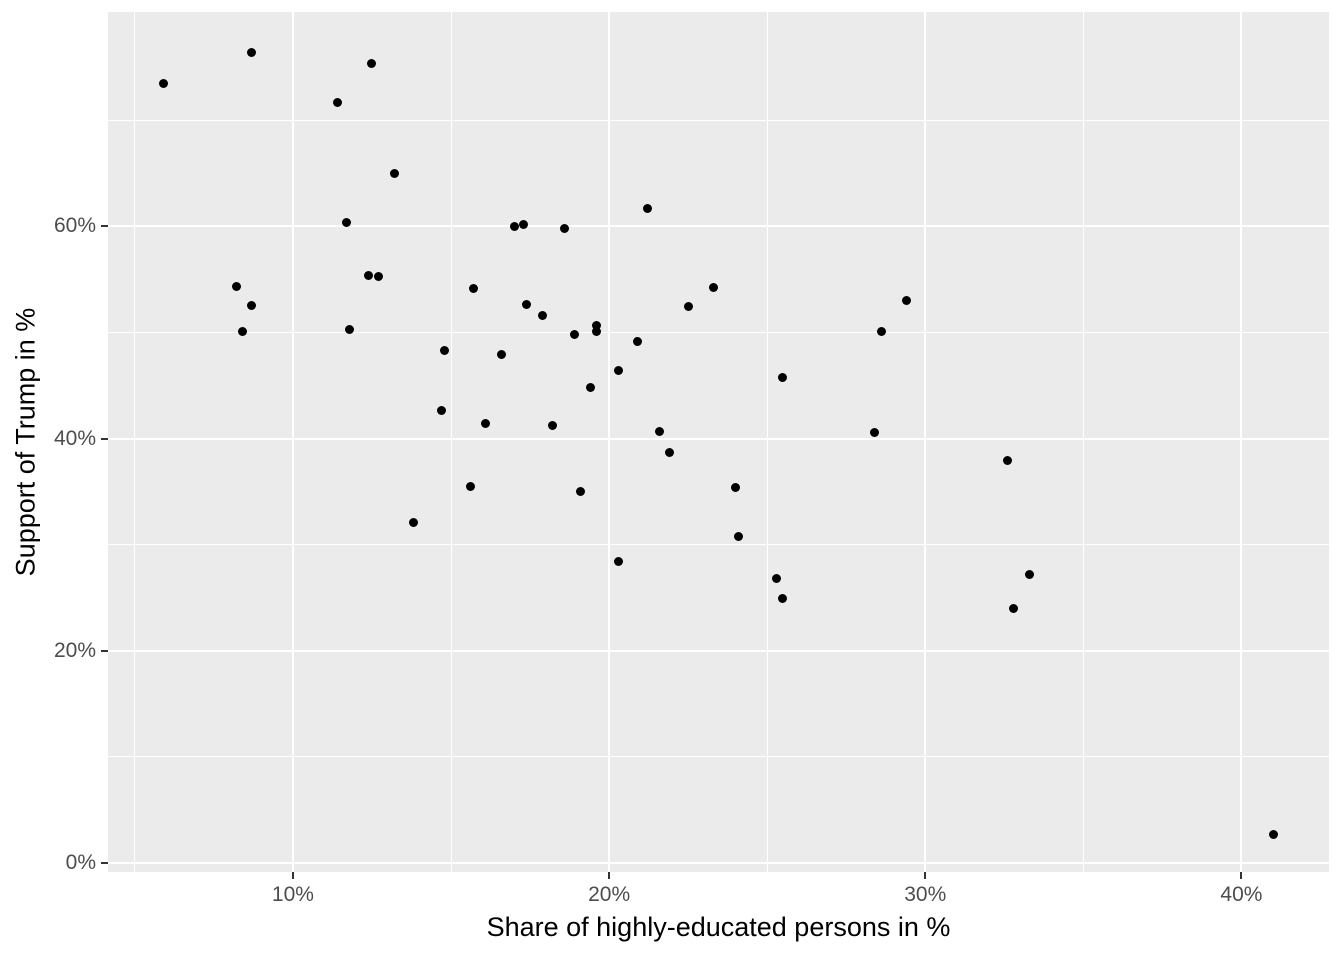 This screenshot has width=1344, height=960. I want to click on y-axis-tick-label: 60%, so click(74, 226).